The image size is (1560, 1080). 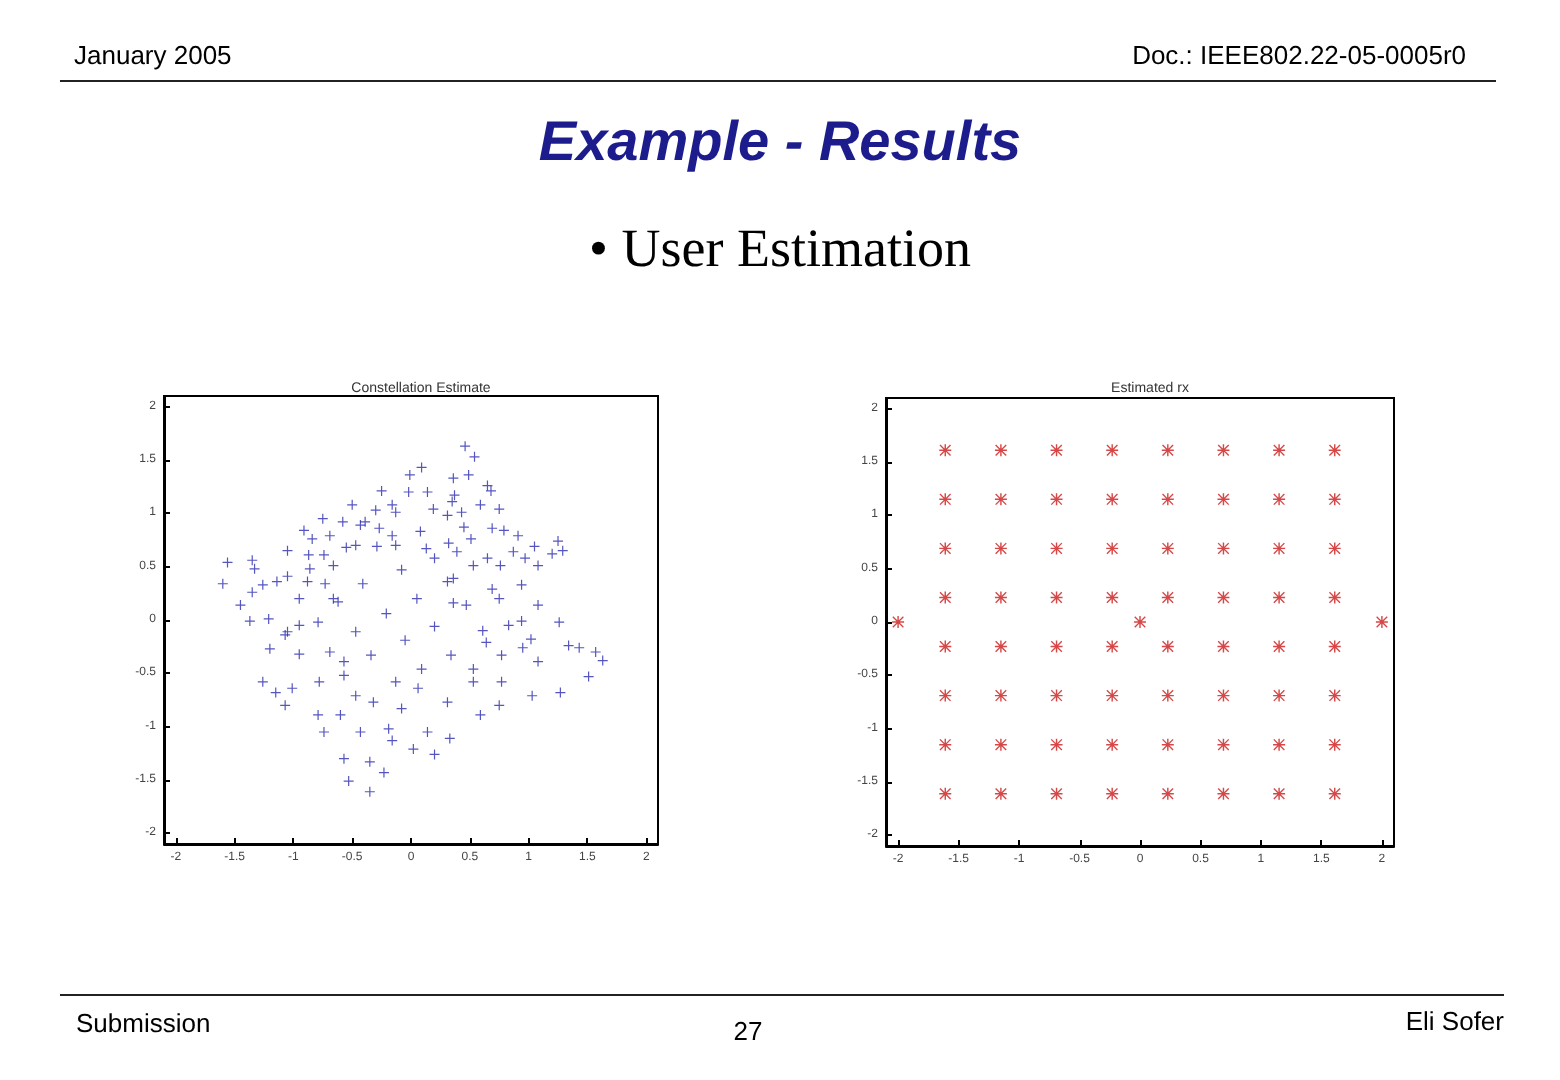 What do you see at coordinates (1454, 1021) in the screenshot?
I see `text: Eli Sofer` at bounding box center [1454, 1021].